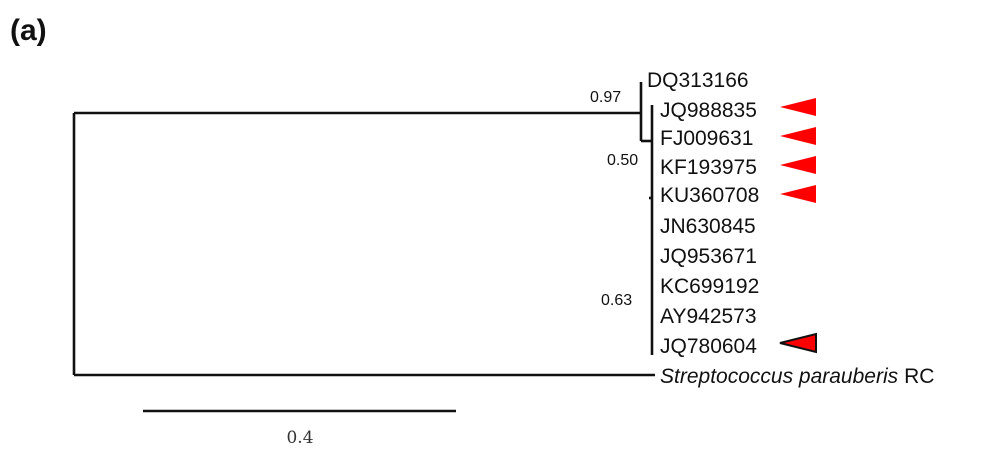  Describe the element at coordinates (605, 97) in the screenshot. I see `support-value-1: 0.97` at that location.